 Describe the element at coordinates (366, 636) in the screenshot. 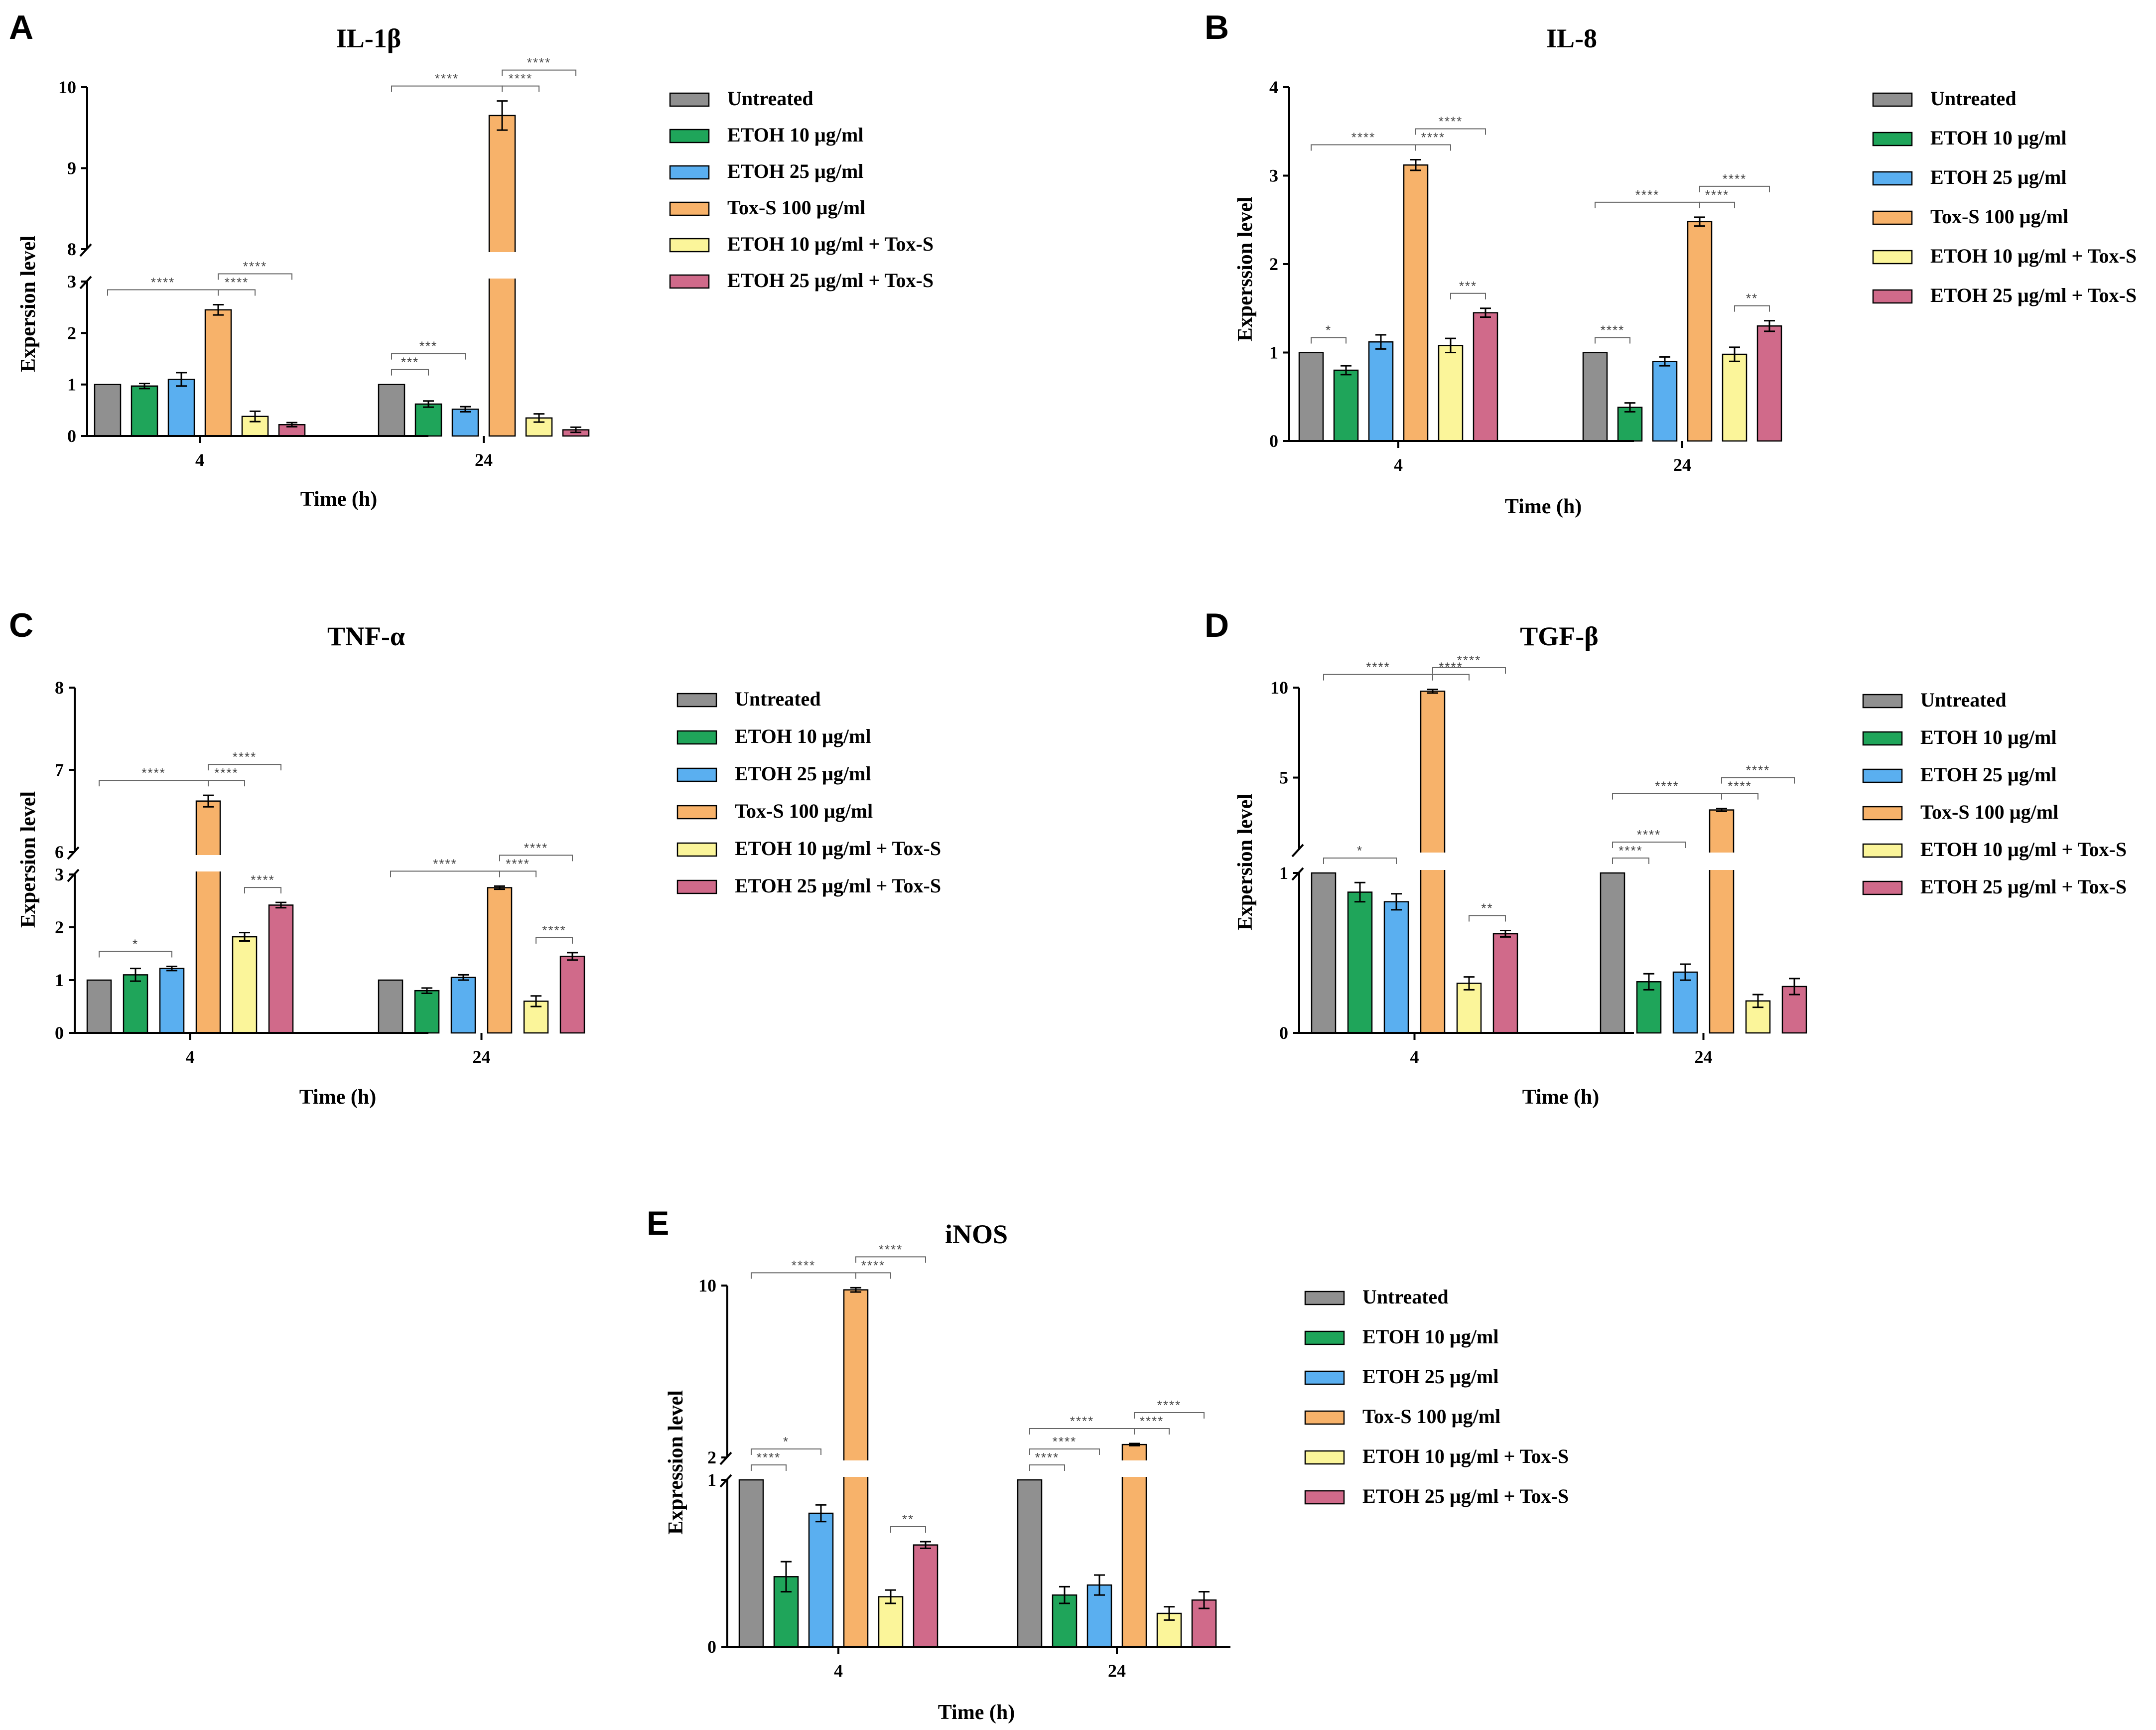

I see `chart-title: TNF-α` at that location.